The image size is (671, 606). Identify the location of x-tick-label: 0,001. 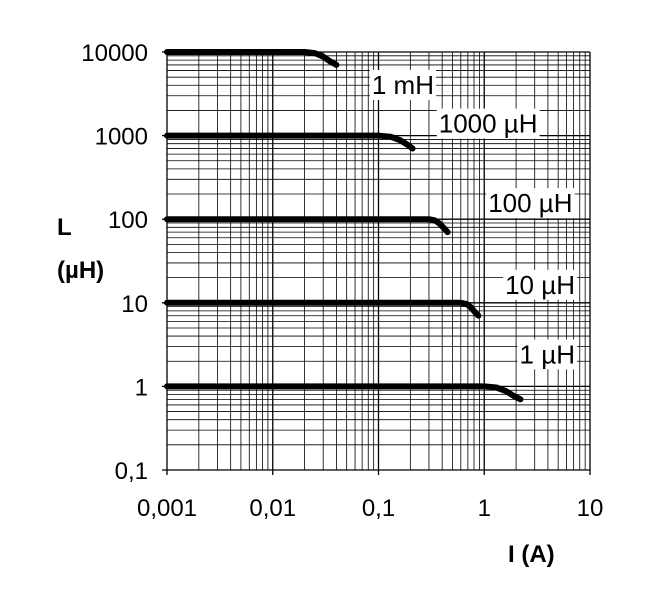
(167, 508).